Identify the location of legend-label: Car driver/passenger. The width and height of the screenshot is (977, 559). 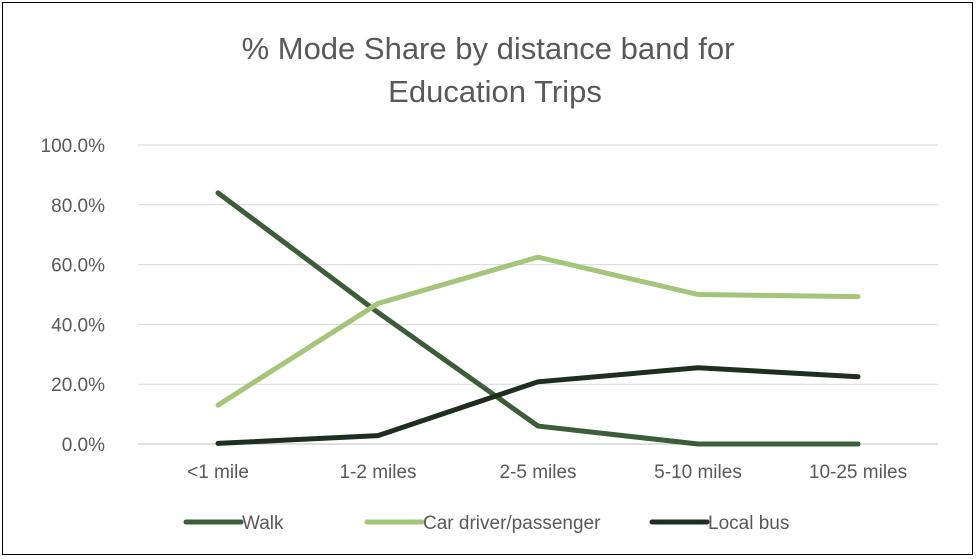
(512, 523).